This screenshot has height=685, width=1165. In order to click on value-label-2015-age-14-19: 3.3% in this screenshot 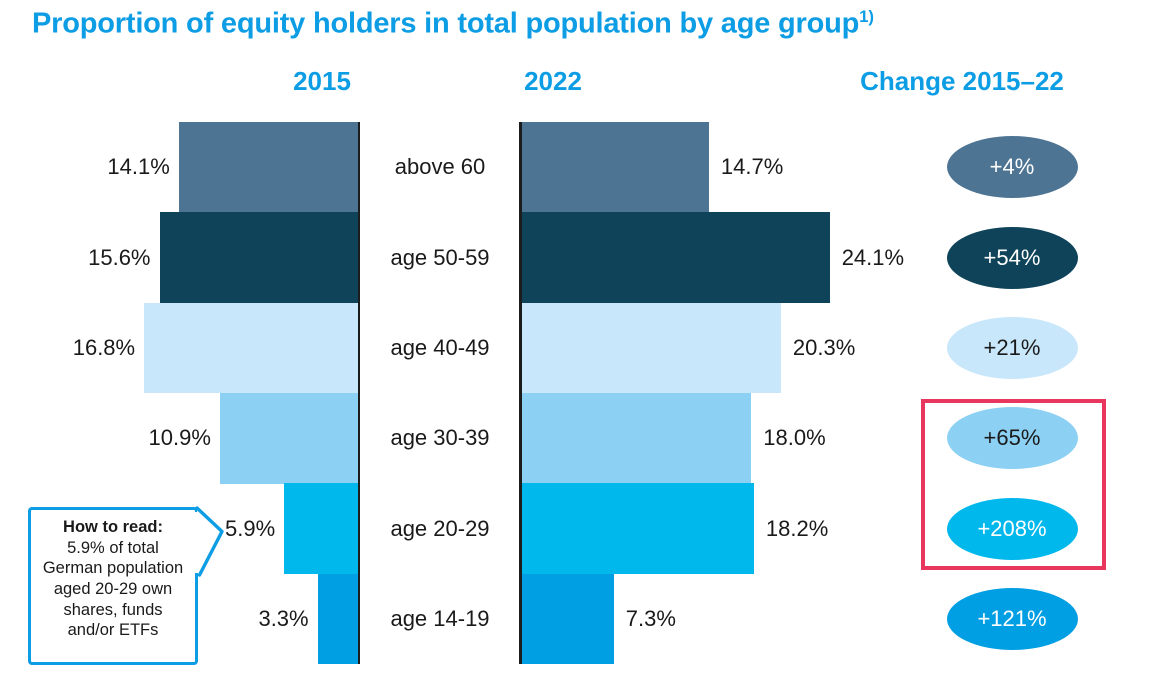, I will do `click(283, 618)`.